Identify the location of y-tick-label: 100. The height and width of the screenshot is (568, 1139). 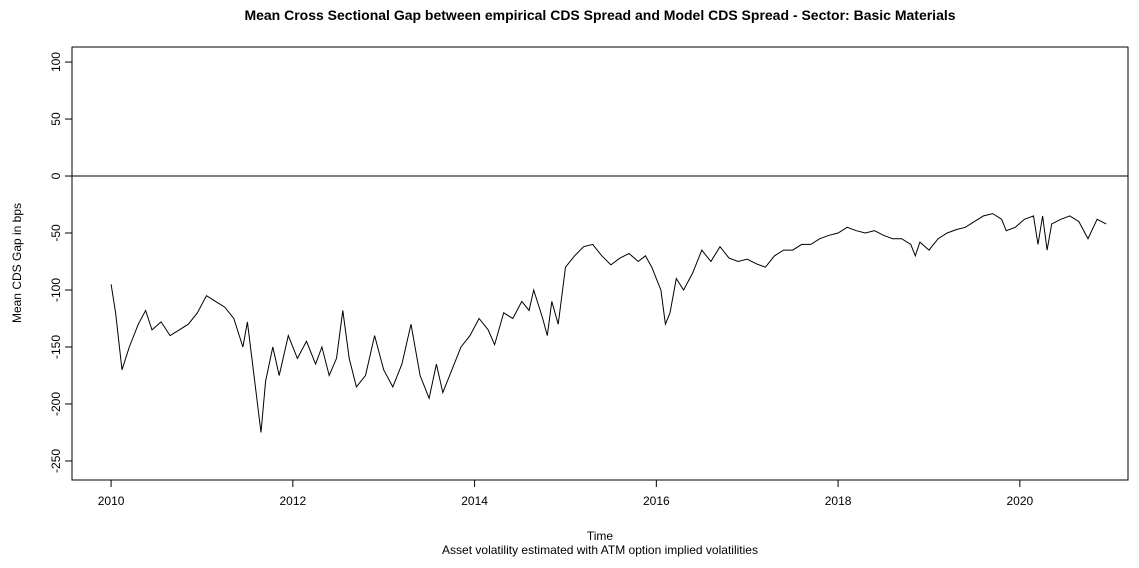
(56, 62).